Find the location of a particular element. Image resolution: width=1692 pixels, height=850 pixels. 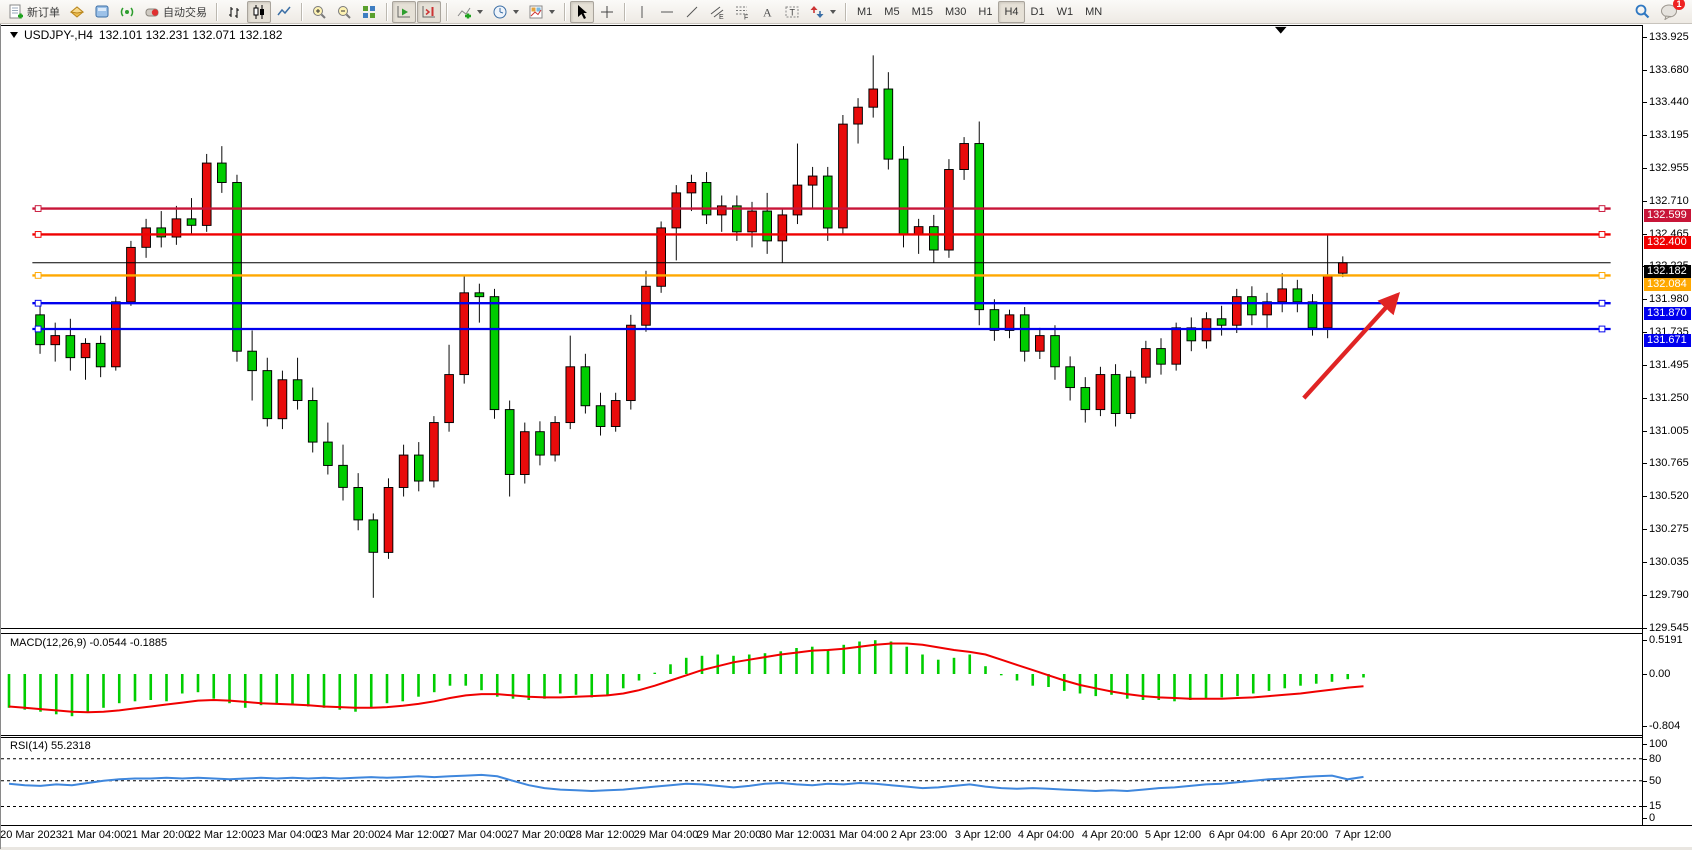

timeframe-m1: M1 is located at coordinates (865, 11).